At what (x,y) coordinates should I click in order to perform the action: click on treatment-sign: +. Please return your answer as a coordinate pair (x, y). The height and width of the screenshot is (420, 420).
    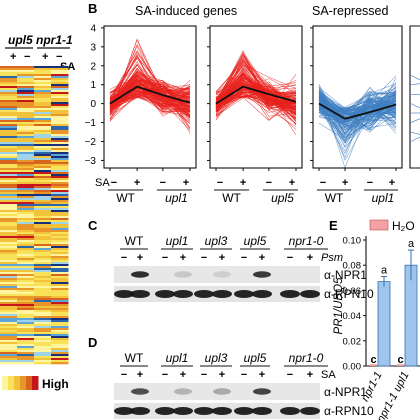
    Looking at the image, I should click on (310, 375).